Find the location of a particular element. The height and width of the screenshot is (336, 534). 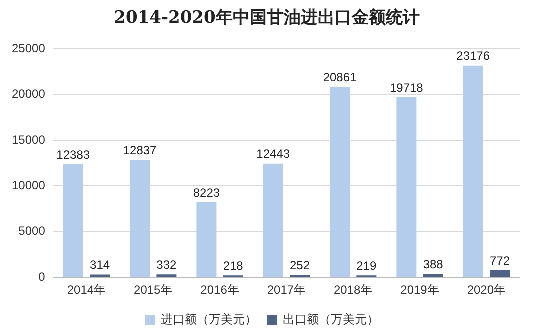

data-label: 23176 is located at coordinates (473, 56).